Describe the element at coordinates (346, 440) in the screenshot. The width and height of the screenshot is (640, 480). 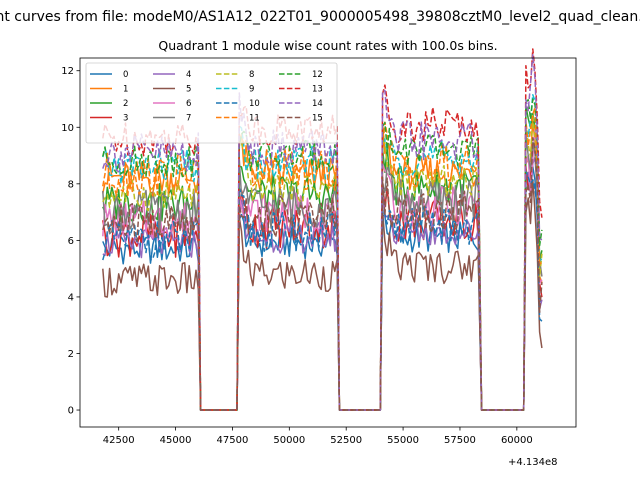
I see `x-tick-label: 52500` at that location.